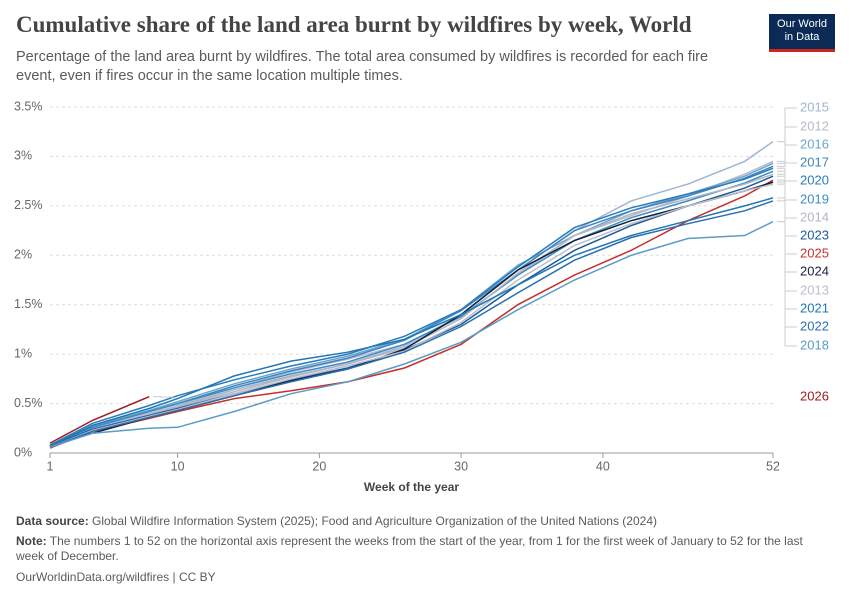 The height and width of the screenshot is (600, 850). Describe the element at coordinates (50, 466) in the screenshot. I see `x-tick-label: 1` at that location.